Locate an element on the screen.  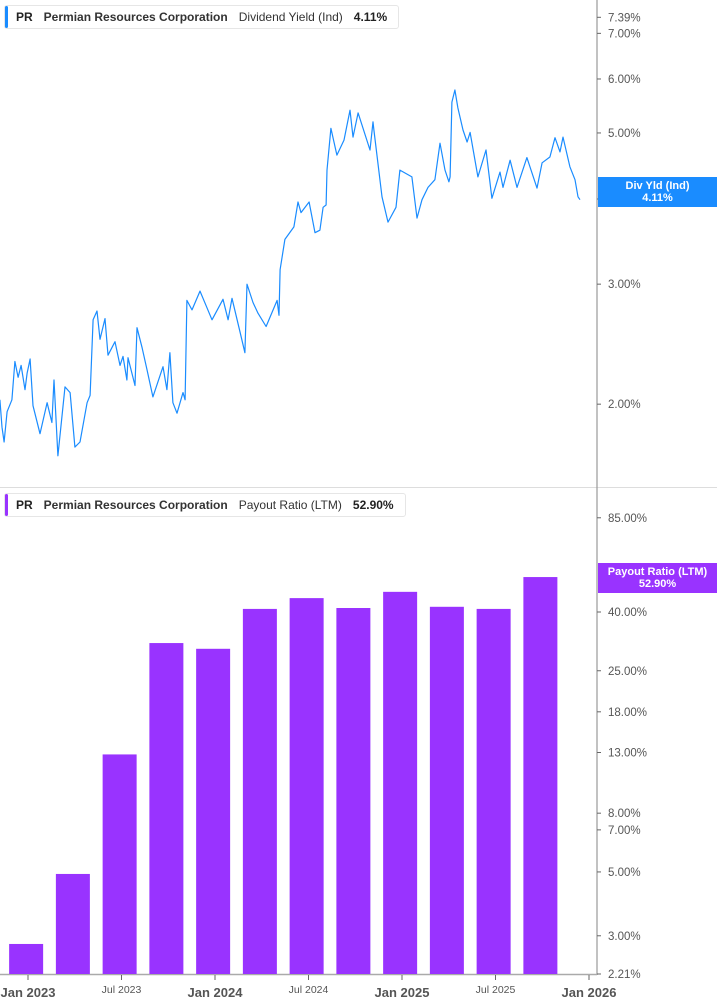
div-yield-value-flag: Div Yld (Ind) 4.11% is located at coordinates (657, 192).